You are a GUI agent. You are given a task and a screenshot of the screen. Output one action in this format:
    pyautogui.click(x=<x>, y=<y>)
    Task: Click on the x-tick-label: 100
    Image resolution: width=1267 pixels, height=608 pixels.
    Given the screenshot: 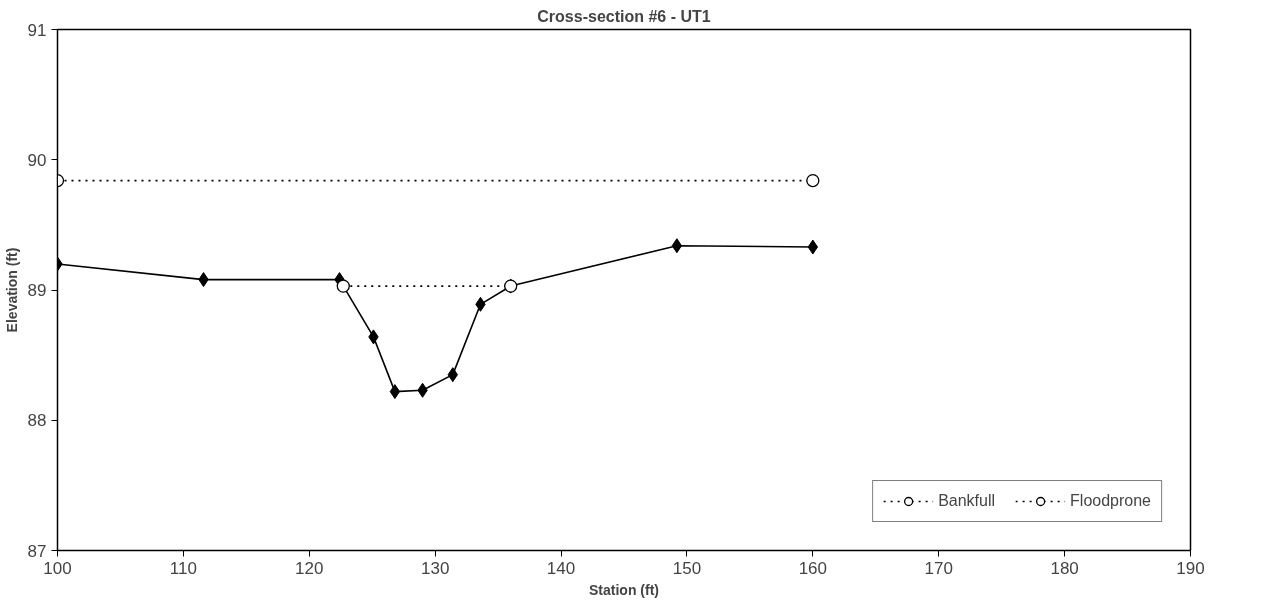 What is the action you would take?
    pyautogui.click(x=57, y=568)
    